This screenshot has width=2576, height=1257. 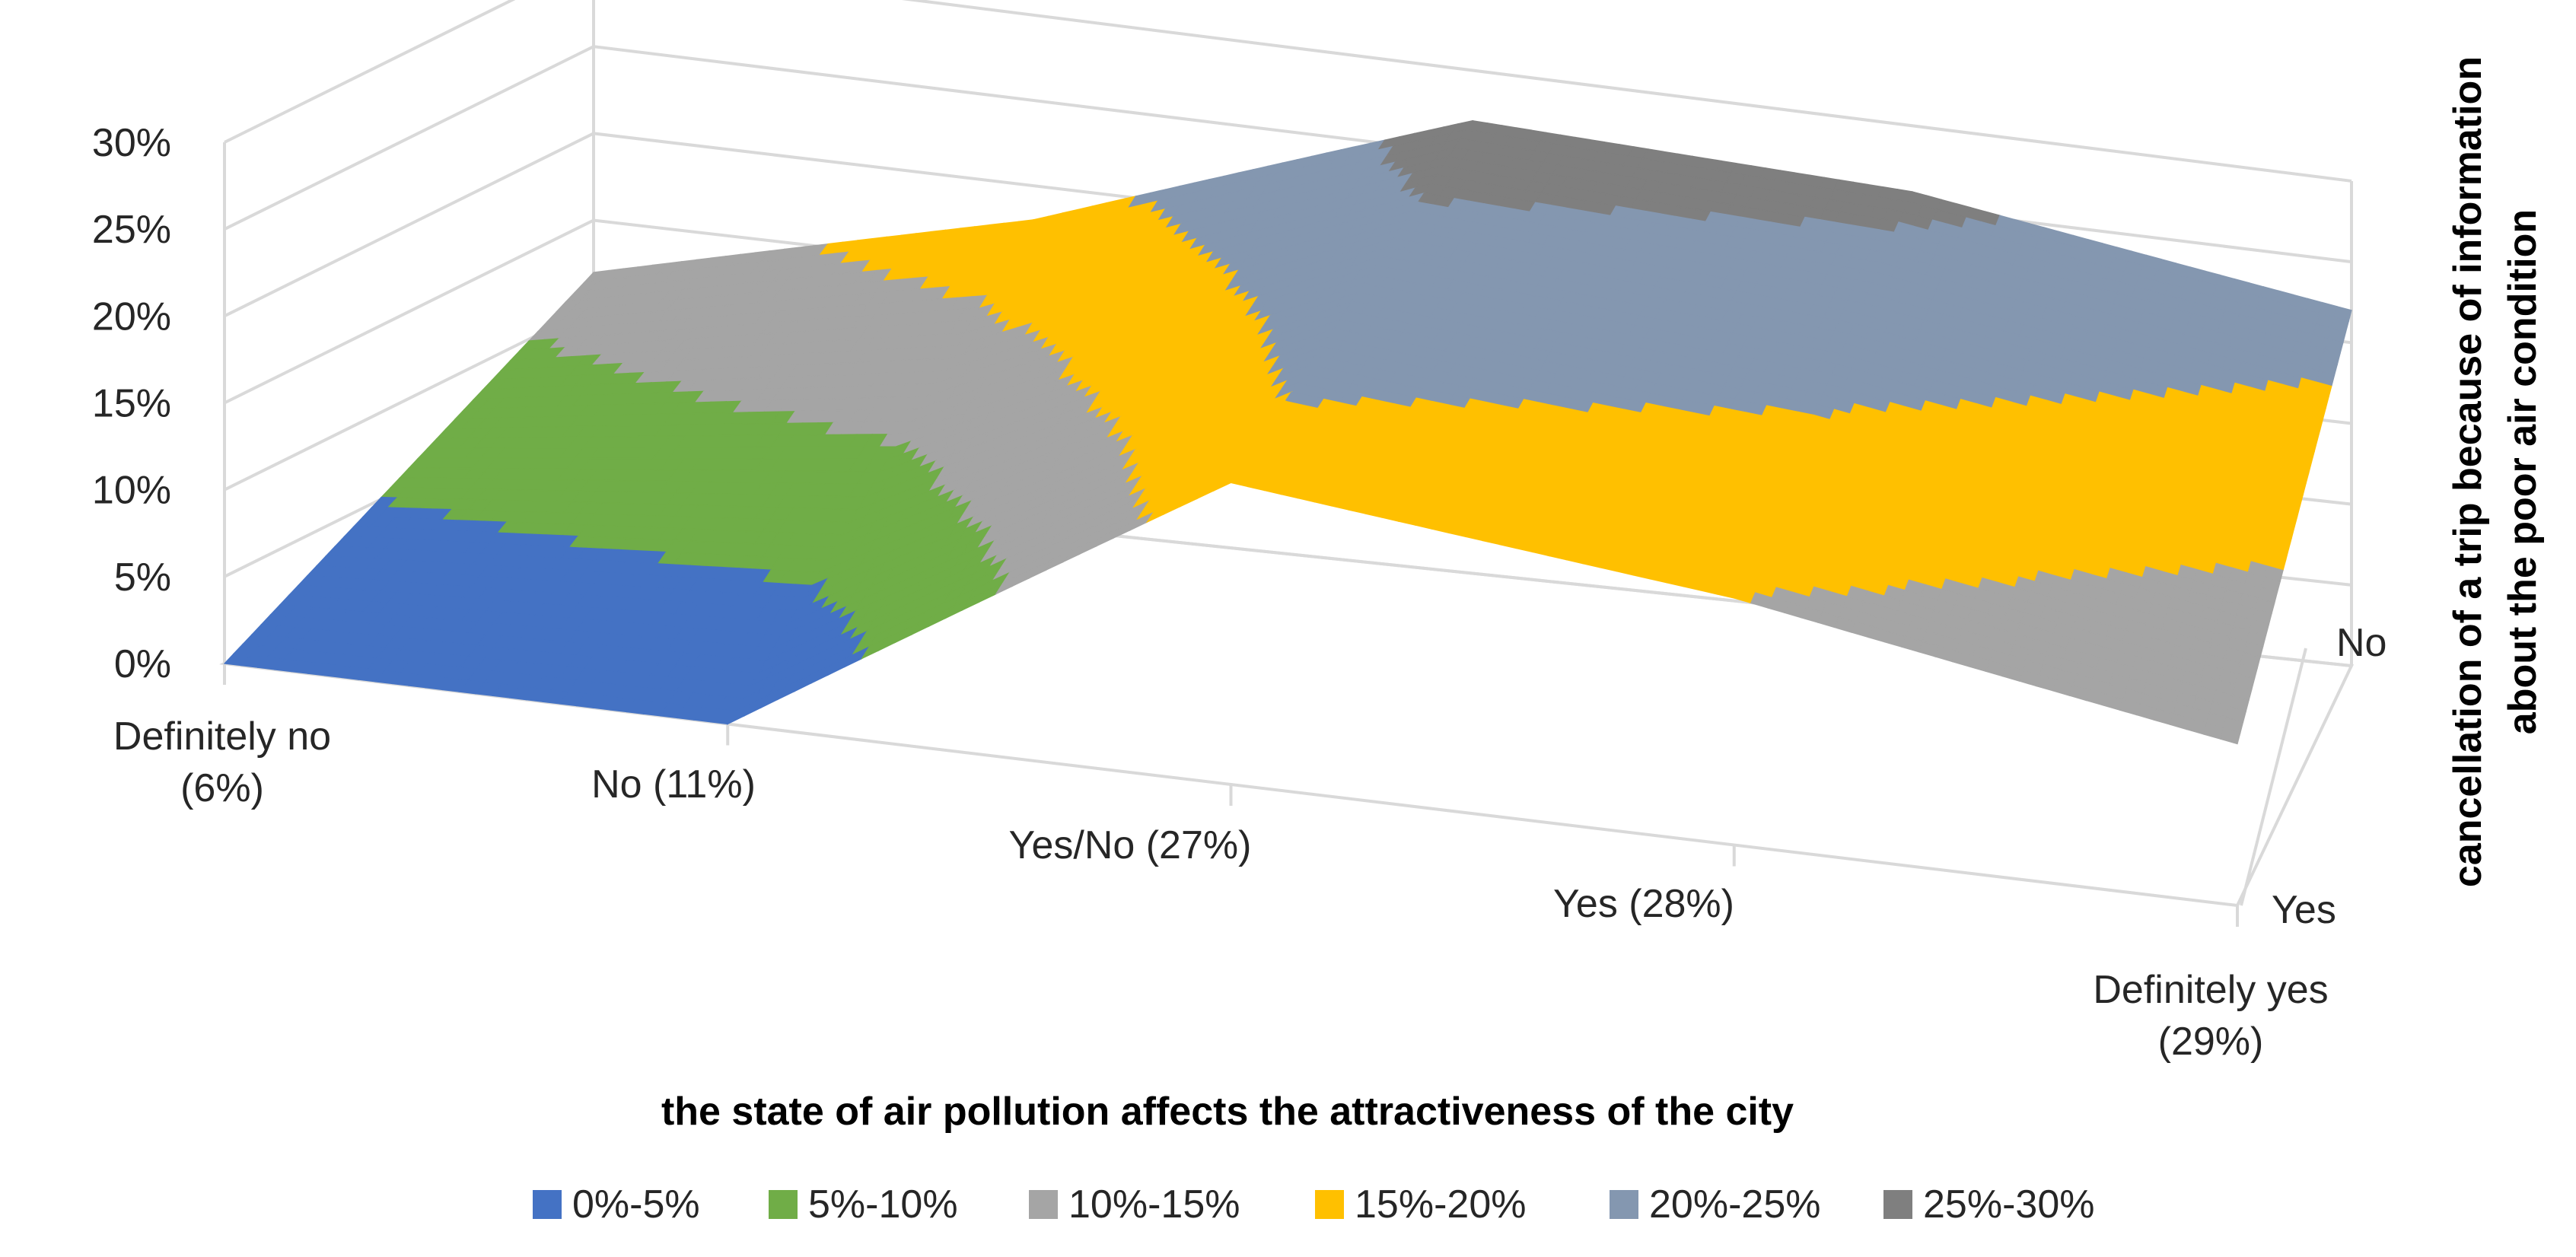 What do you see at coordinates (131, 404) in the screenshot?
I see `y-tick-label: 15%` at bounding box center [131, 404].